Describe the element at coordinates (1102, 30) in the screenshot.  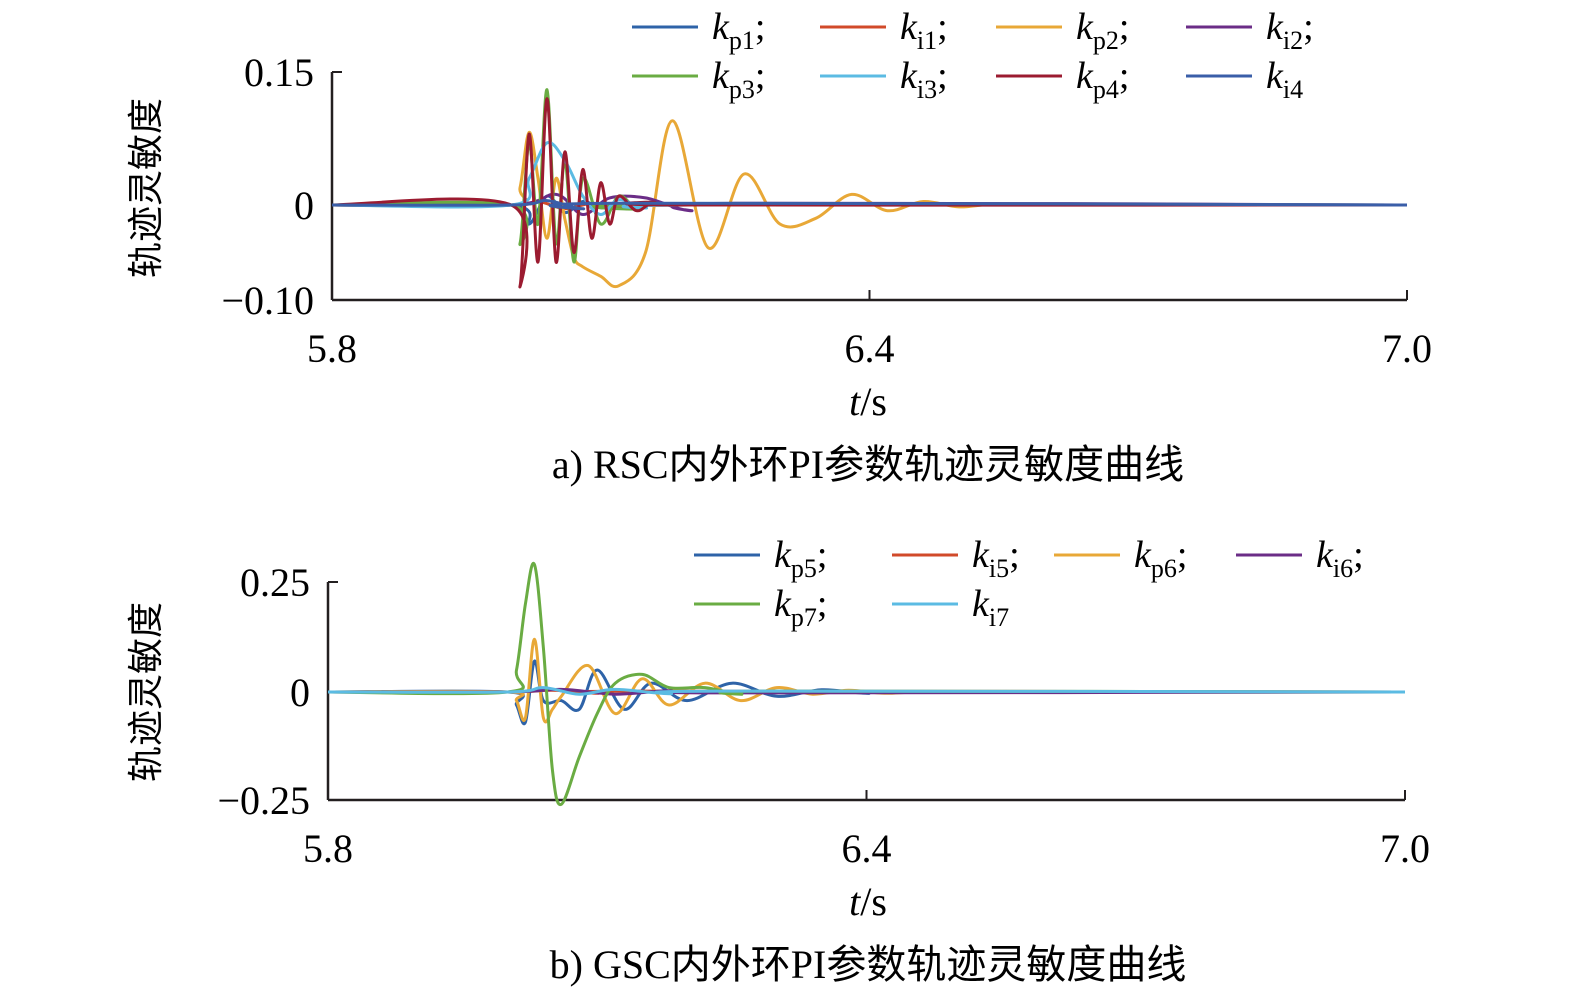
I see `legend-label-kp2: kp2;` at that location.